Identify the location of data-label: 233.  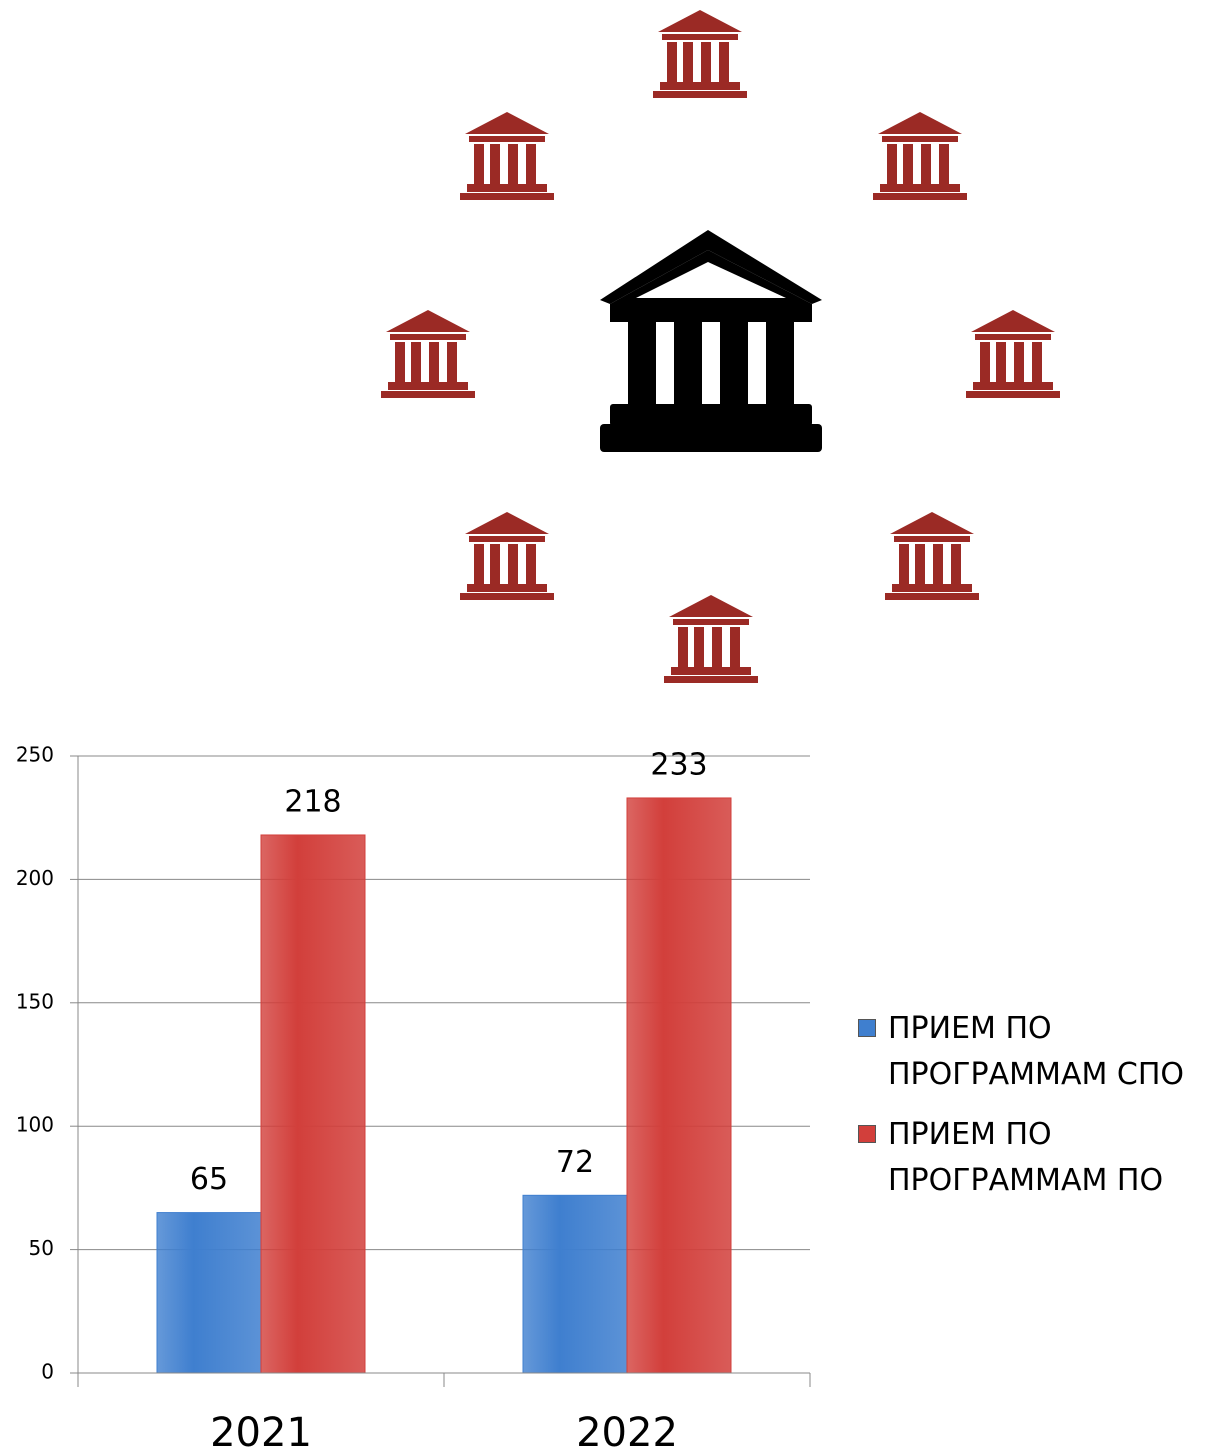
(678, 764).